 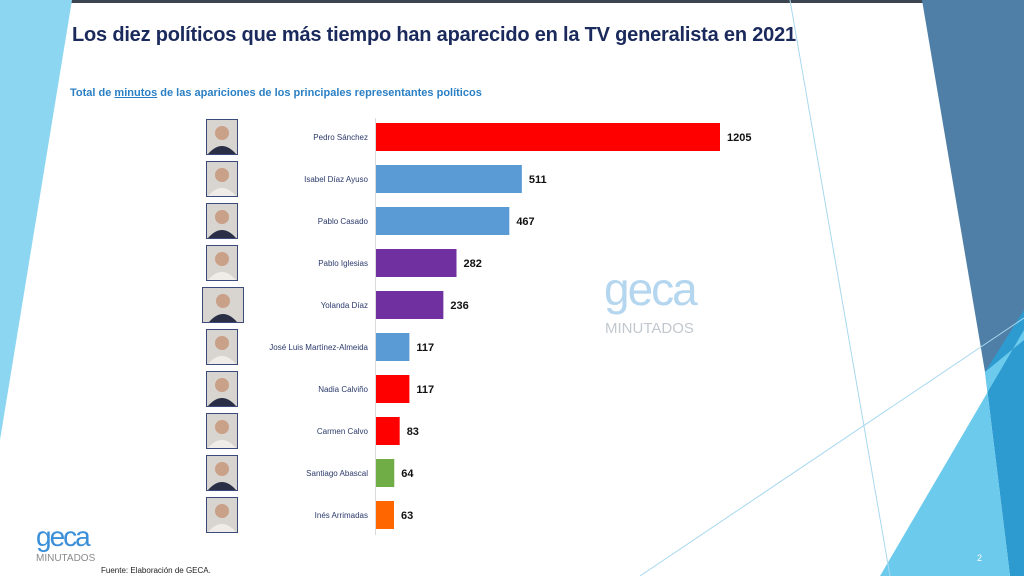 I want to click on data-label: 282, so click(x=473, y=264).